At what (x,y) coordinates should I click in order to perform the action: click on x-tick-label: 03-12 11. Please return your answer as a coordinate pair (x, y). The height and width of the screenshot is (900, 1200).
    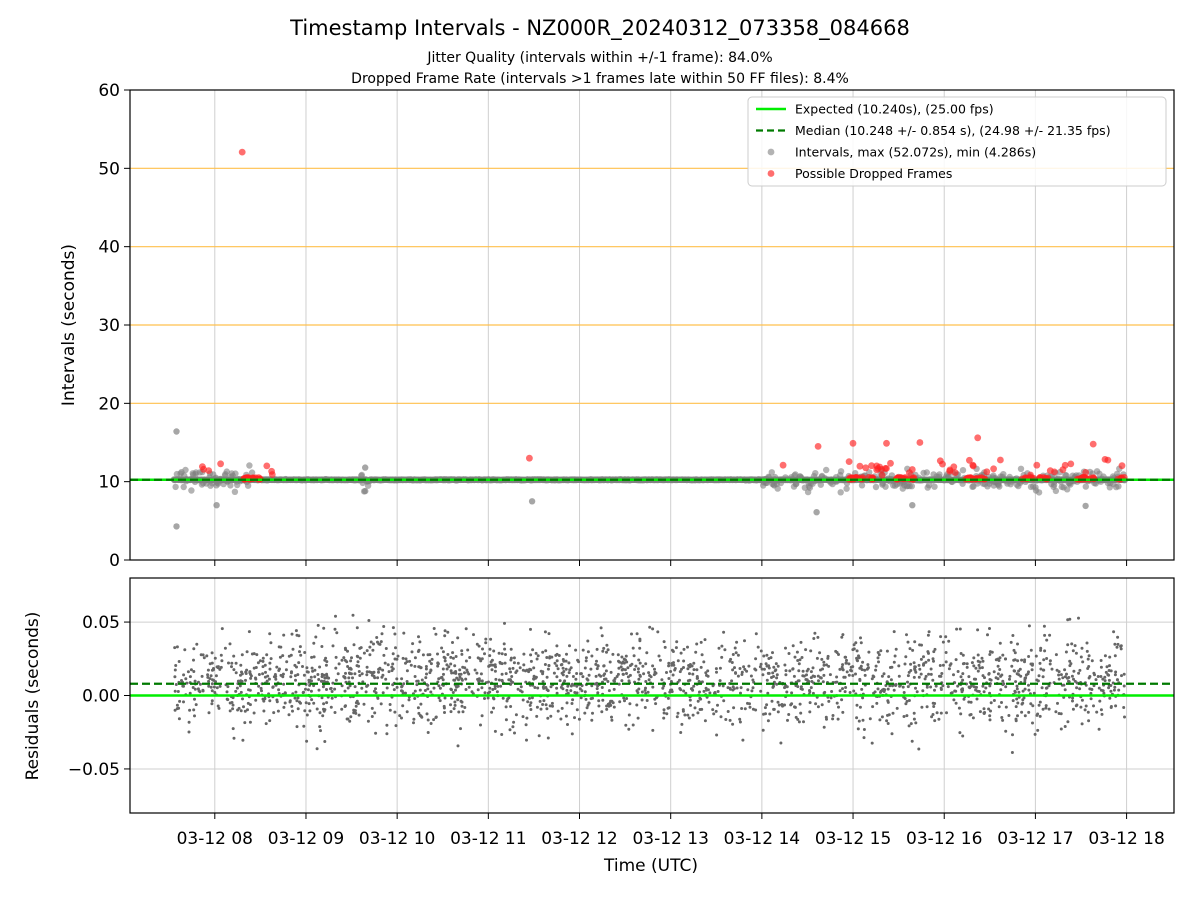
    Looking at the image, I should click on (488, 839).